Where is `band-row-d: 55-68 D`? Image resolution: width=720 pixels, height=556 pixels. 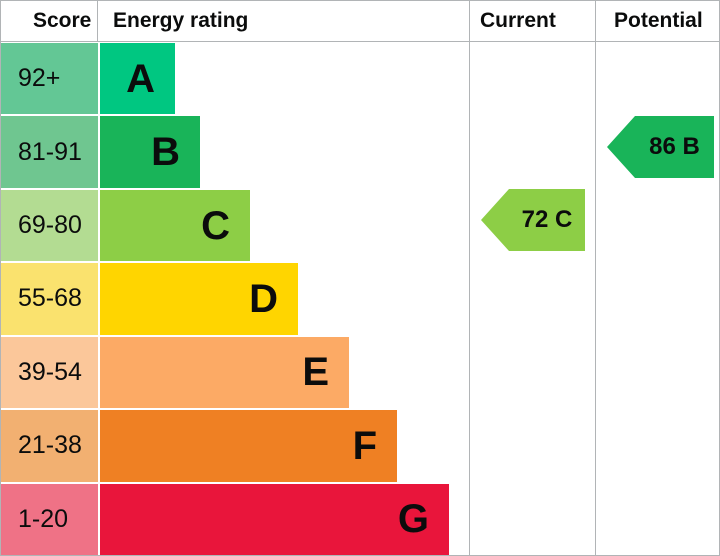 band-row-d: 55-68 D is located at coordinates (235, 300).